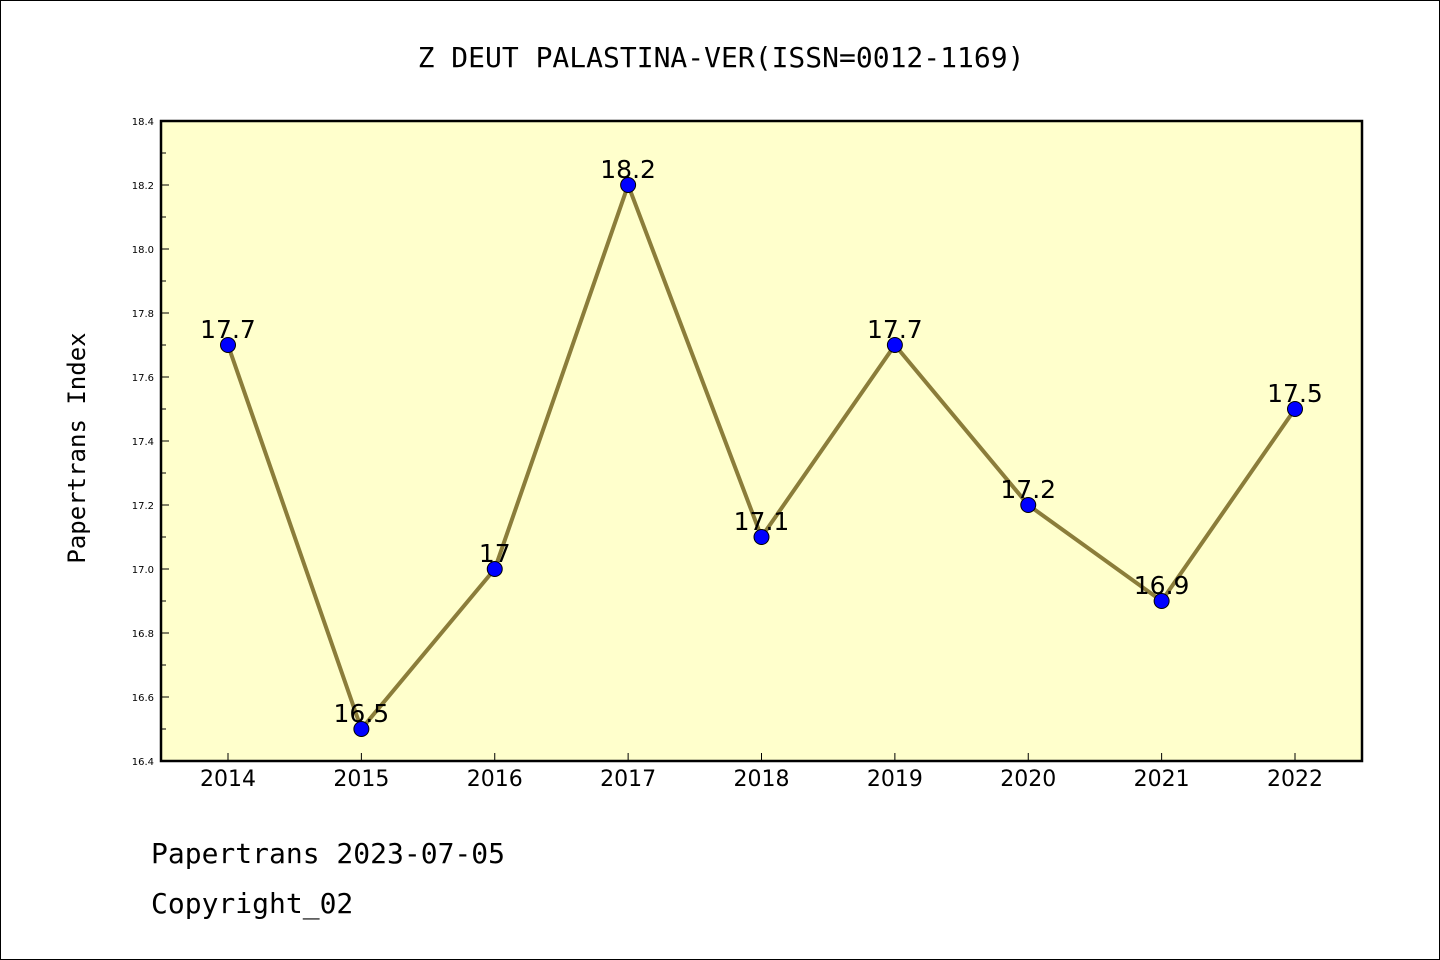 Image resolution: width=1440 pixels, height=960 pixels. Describe the element at coordinates (143, 634) in the screenshot. I see `y-tick-label: 16.8` at that location.